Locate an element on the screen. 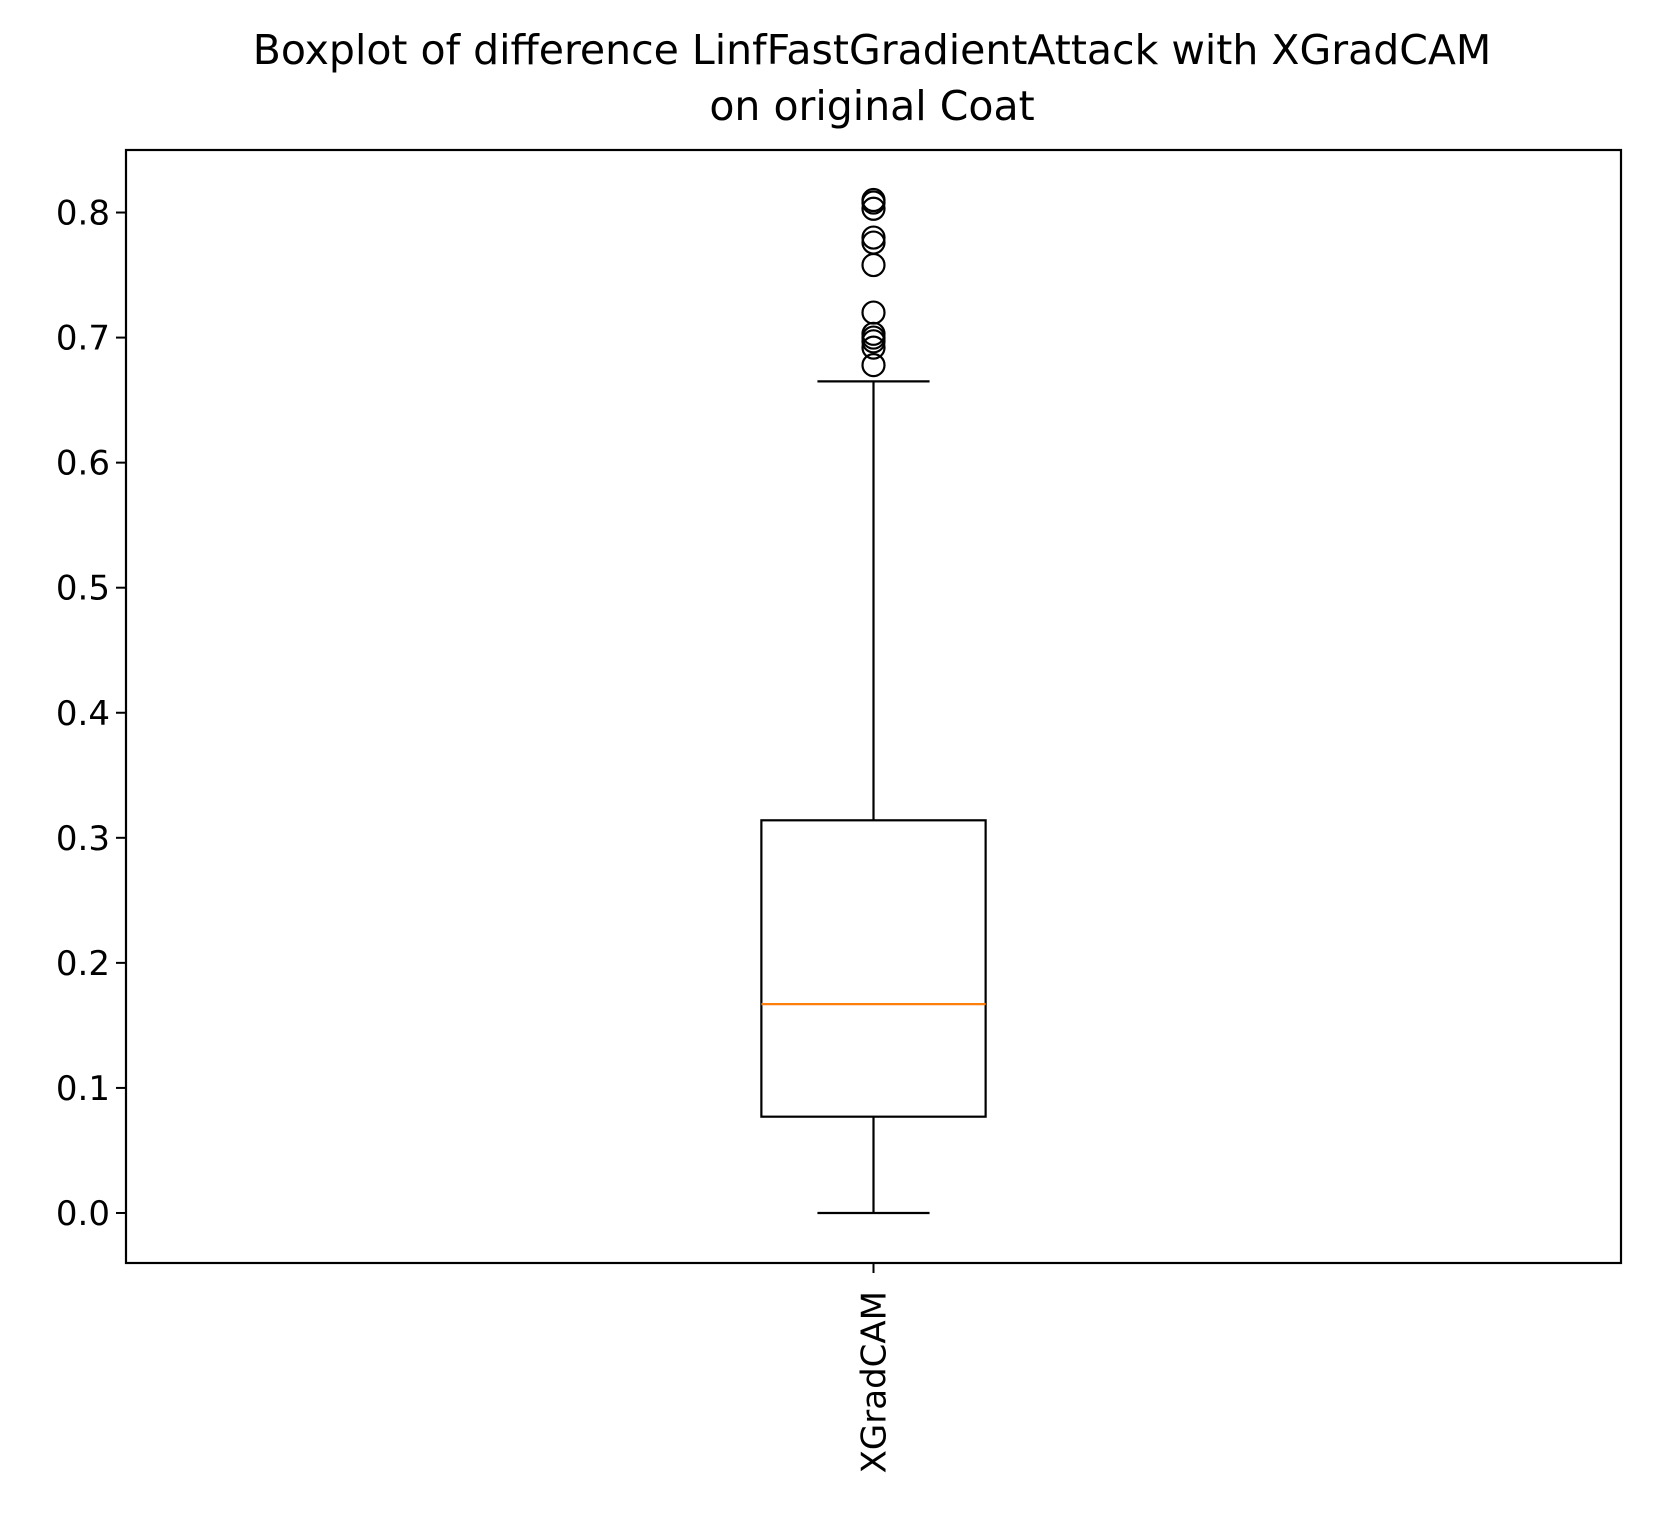  x-axis: XGradCAM is located at coordinates (875, 1368).